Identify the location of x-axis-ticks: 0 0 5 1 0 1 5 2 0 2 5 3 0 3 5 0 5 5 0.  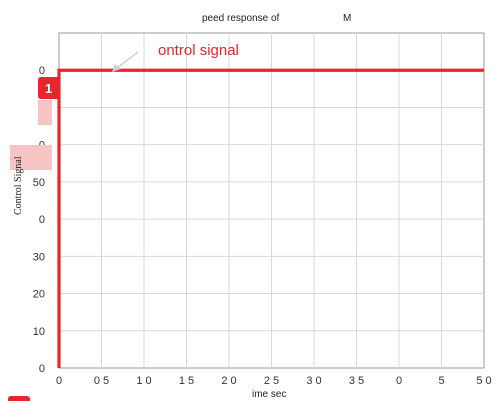
(274, 381).